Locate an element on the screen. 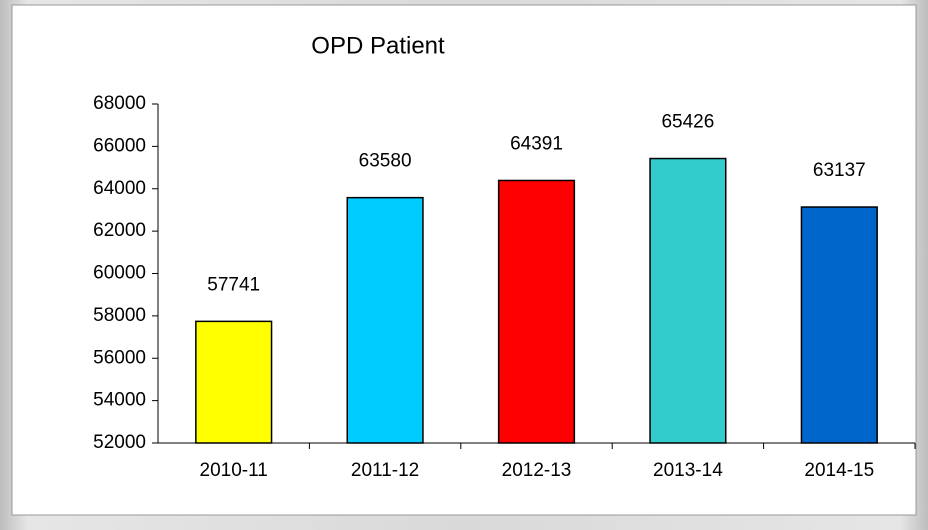 The height and width of the screenshot is (530, 928). y-tick-label: 68000 is located at coordinates (119, 103).